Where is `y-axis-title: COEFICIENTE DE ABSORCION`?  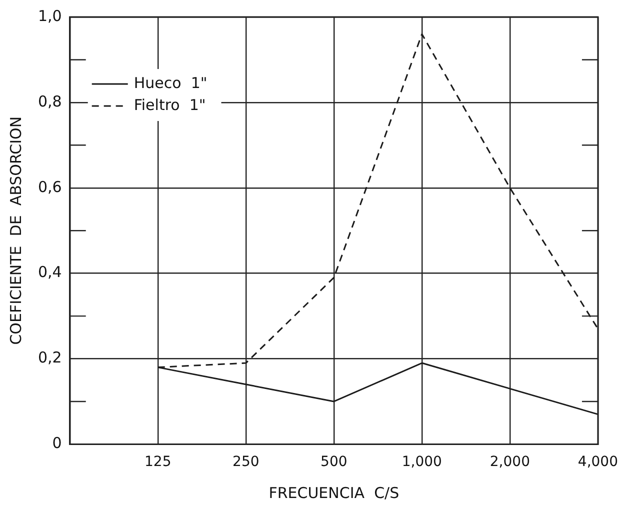 y-axis-title: COEFICIENTE DE ABSORCION is located at coordinates (15, 230).